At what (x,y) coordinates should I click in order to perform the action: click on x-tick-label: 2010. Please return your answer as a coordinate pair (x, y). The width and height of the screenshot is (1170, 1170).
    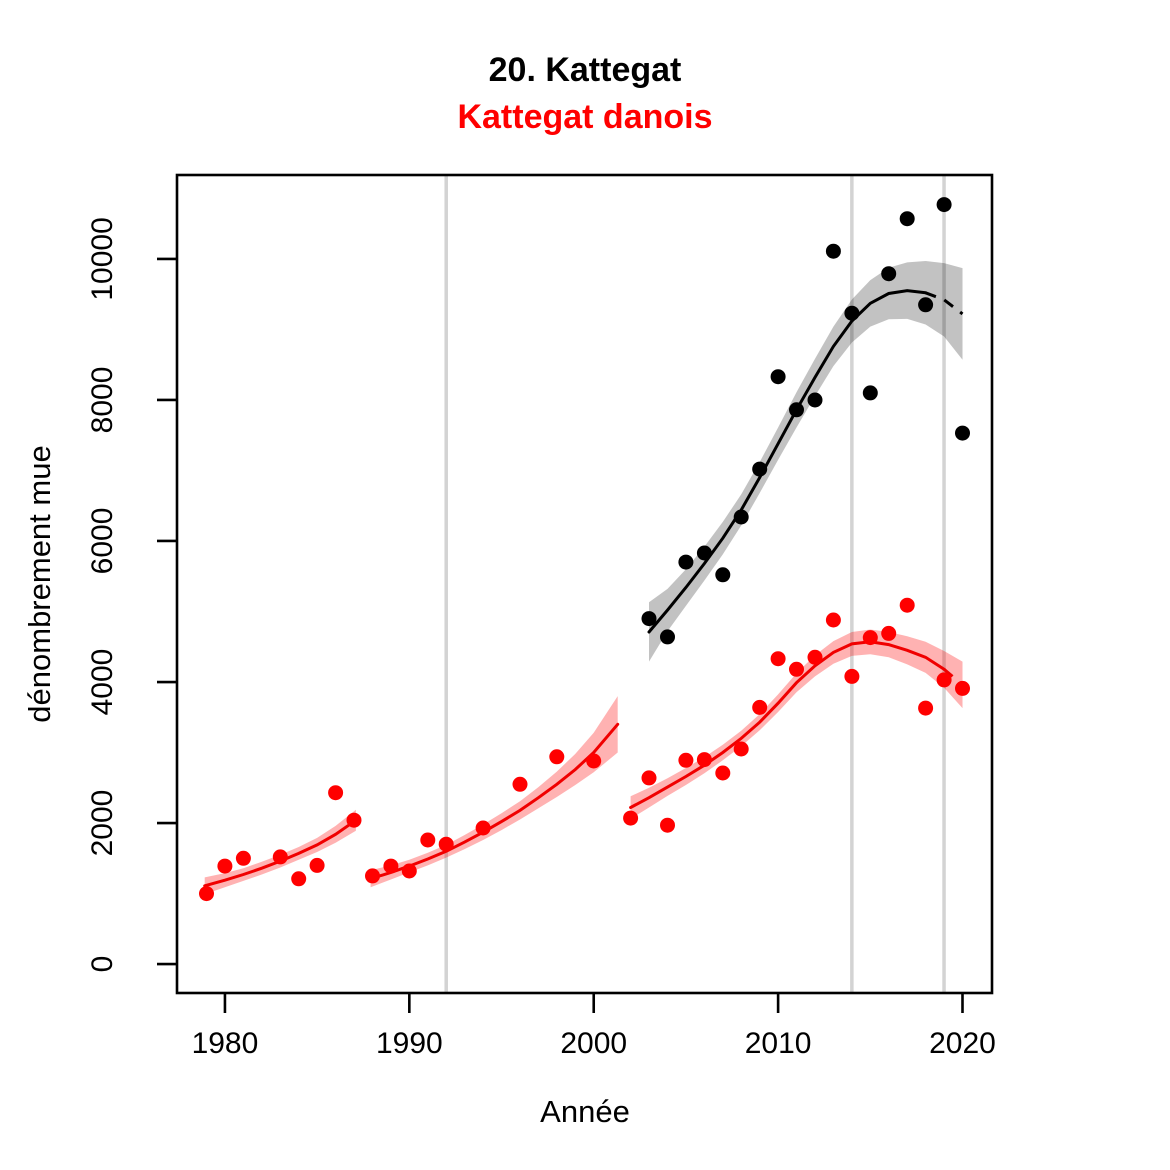
    Looking at the image, I should click on (778, 1043).